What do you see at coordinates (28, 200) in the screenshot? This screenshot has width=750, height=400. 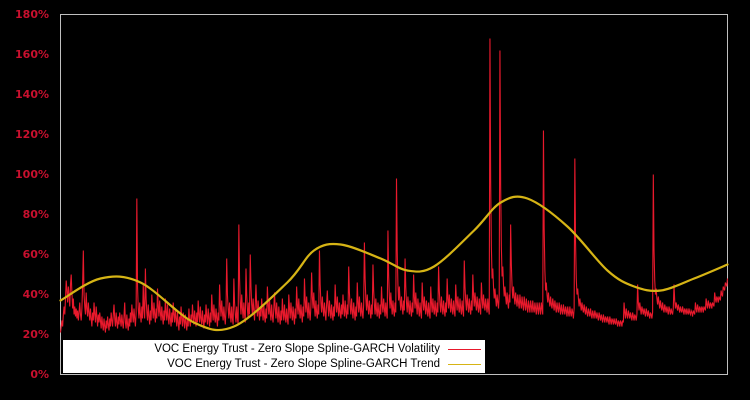 I see `y-axis: 0% 20% 40% 60% 80% 100% 120% 140% 160% 180%` at bounding box center [28, 200].